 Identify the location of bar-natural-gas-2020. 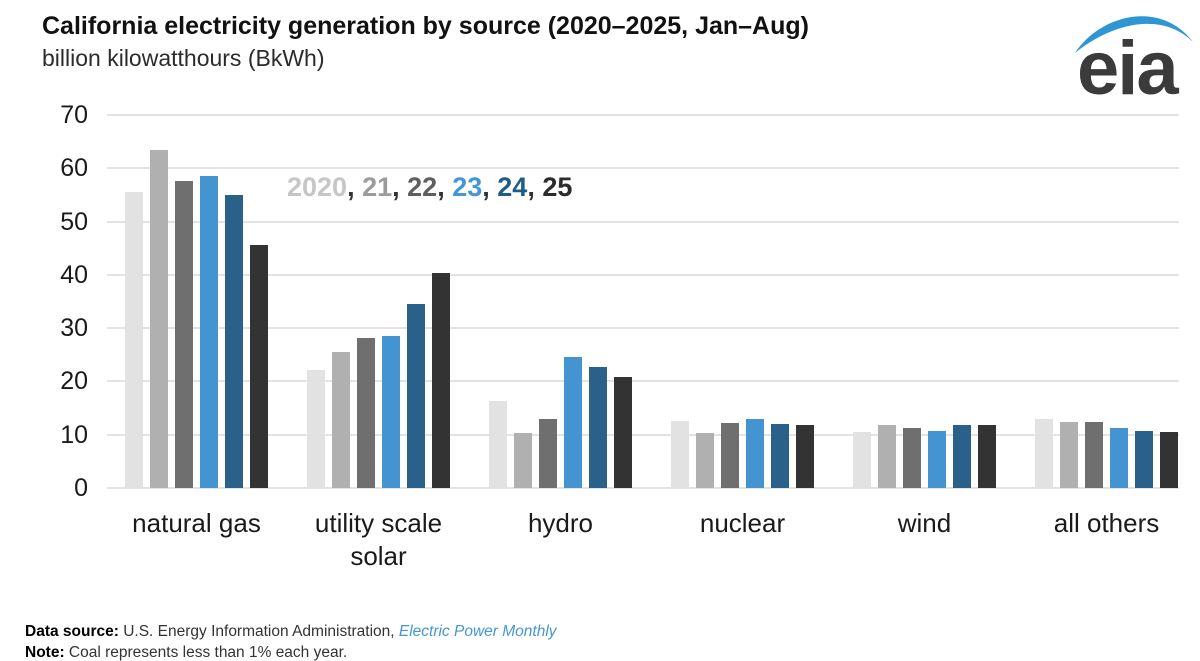
(134, 340).